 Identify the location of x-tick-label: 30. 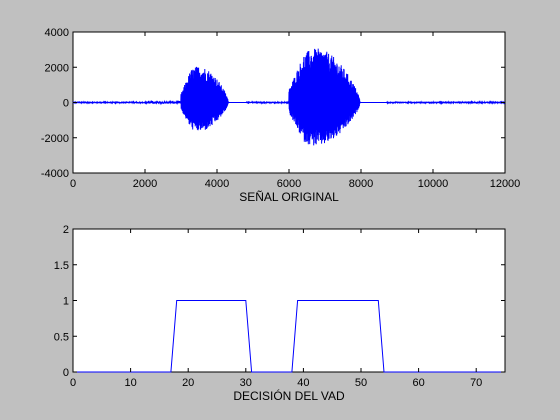
(246, 383).